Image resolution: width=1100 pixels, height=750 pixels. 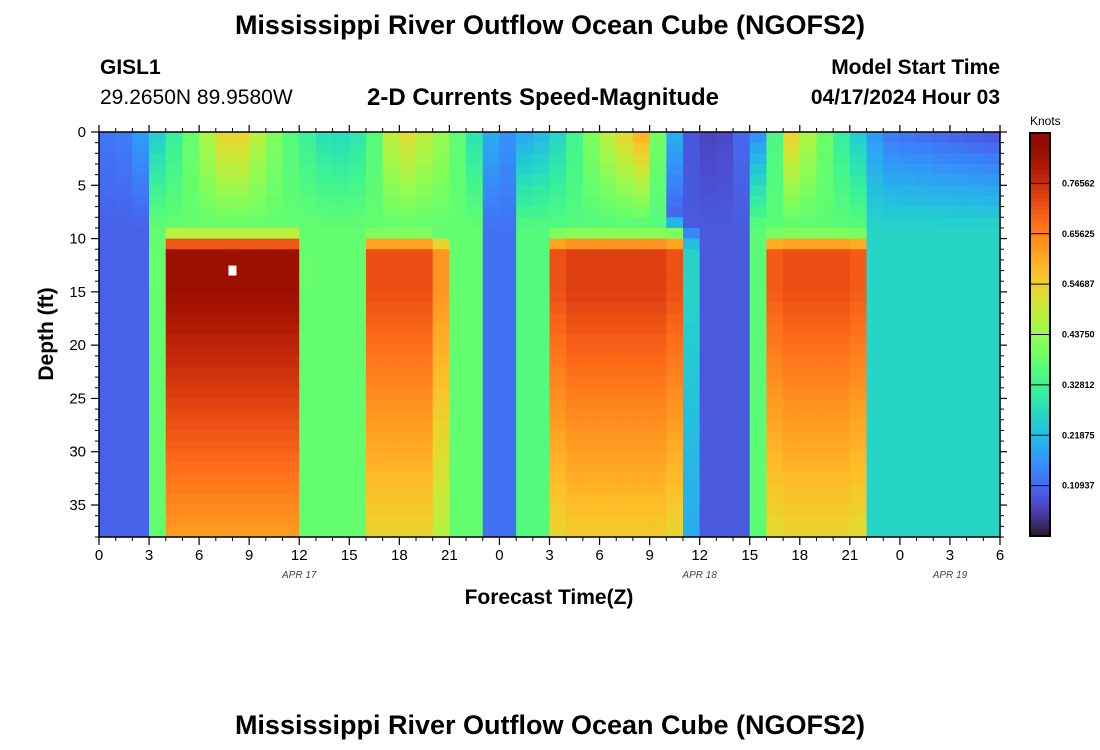 I want to click on colorbar-tick-label: 0.76562, so click(x=1078, y=183).